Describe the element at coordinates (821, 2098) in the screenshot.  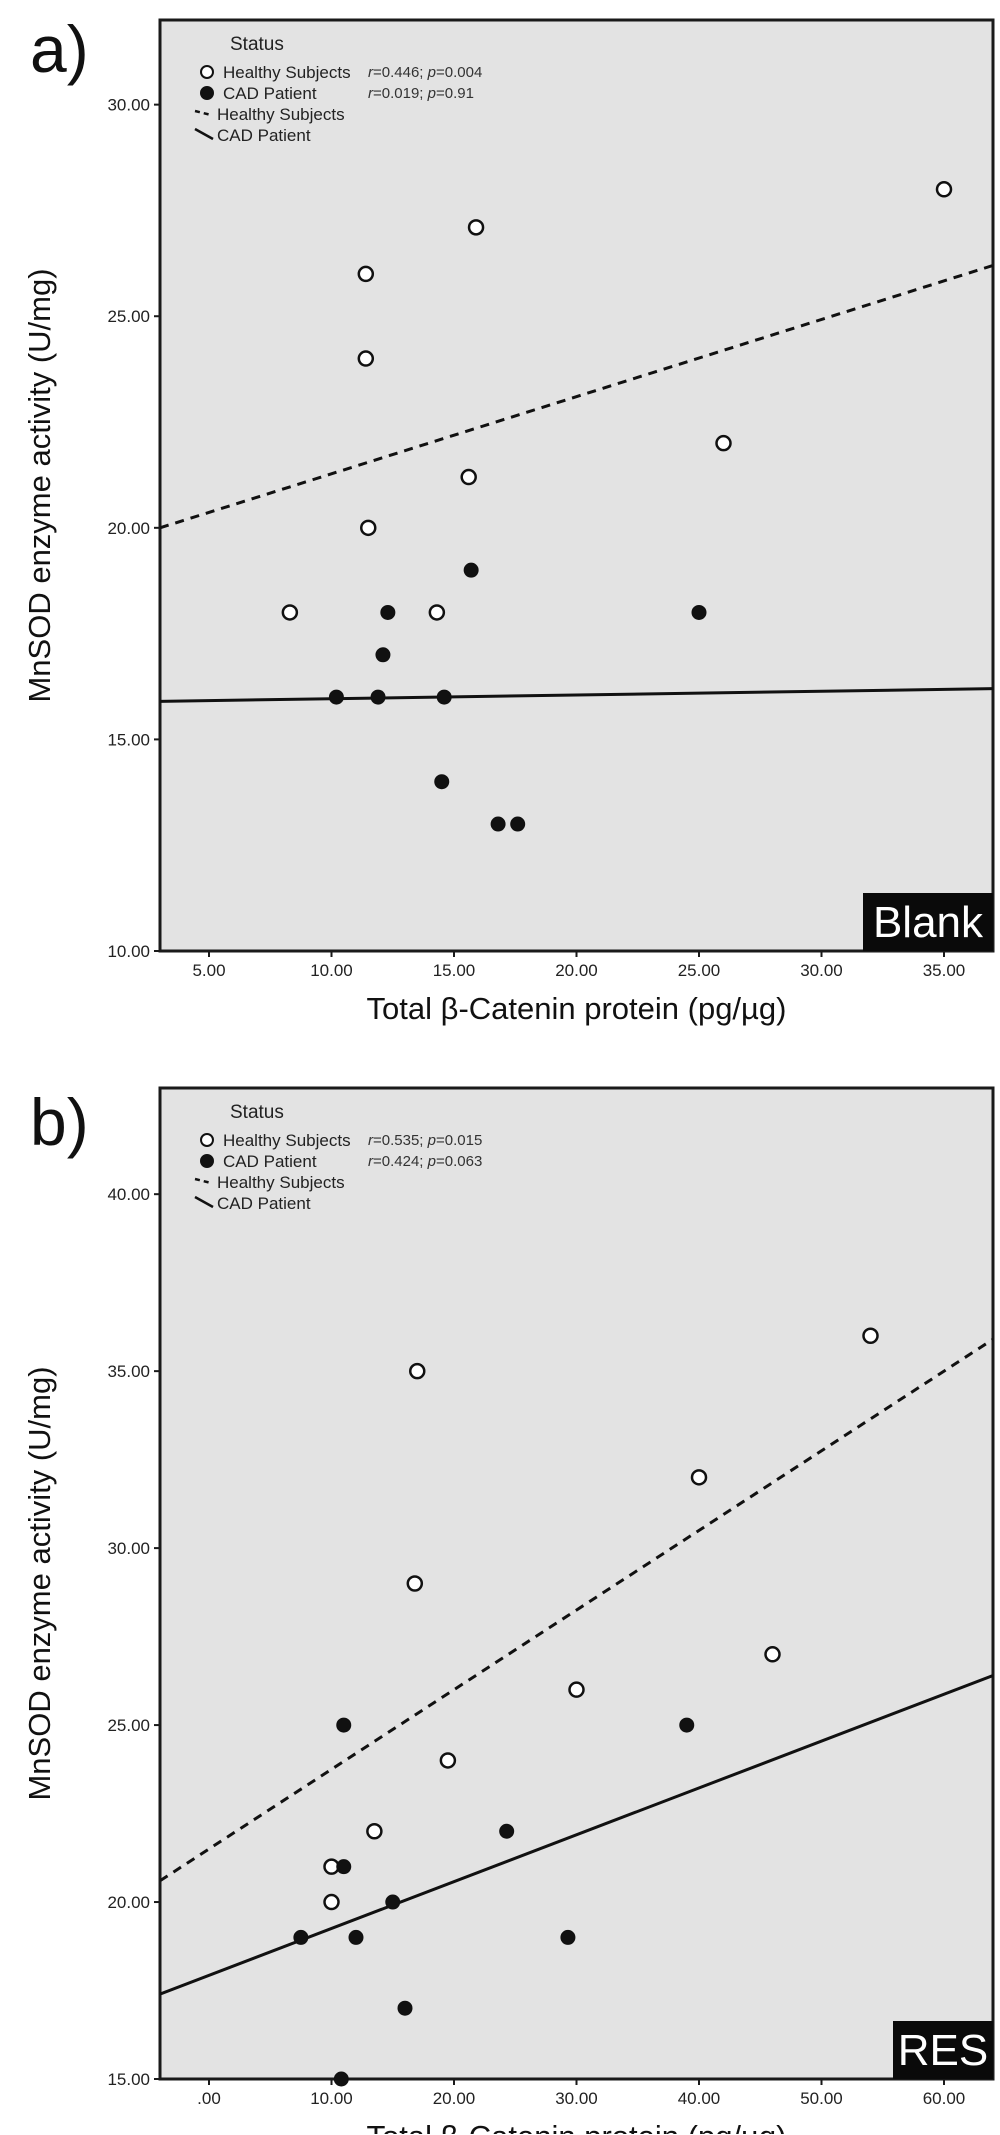
I see `x-tick-label: 50.00` at that location.